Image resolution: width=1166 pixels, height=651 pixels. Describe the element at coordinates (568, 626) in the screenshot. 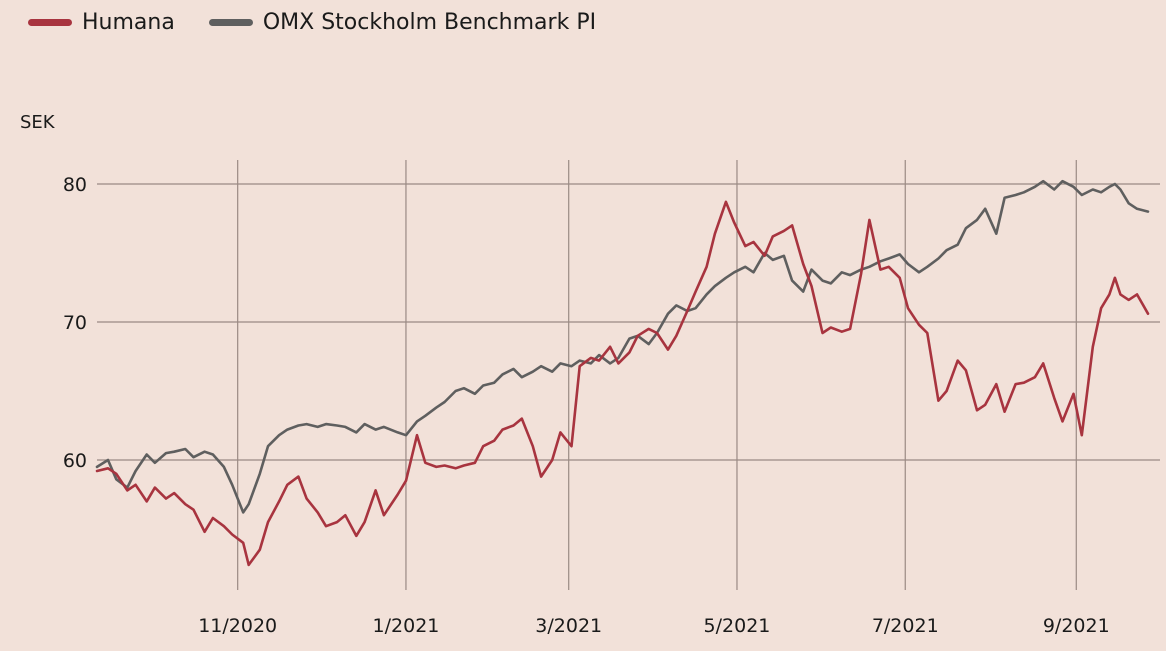

I see `x-tick-label: 3/2021` at that location.